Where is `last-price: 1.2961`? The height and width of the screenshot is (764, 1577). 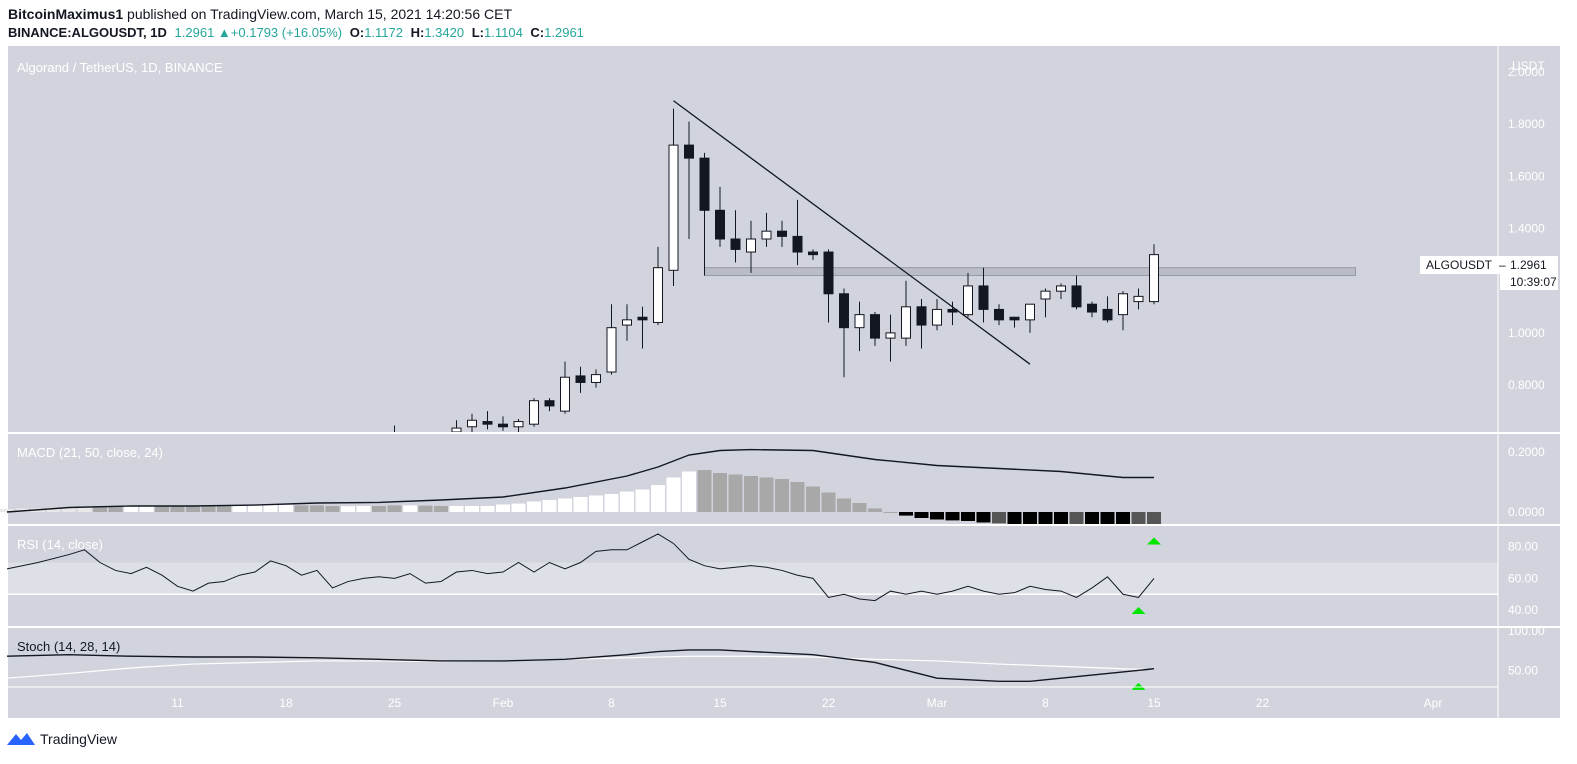 last-price: 1.2961 is located at coordinates (194, 32).